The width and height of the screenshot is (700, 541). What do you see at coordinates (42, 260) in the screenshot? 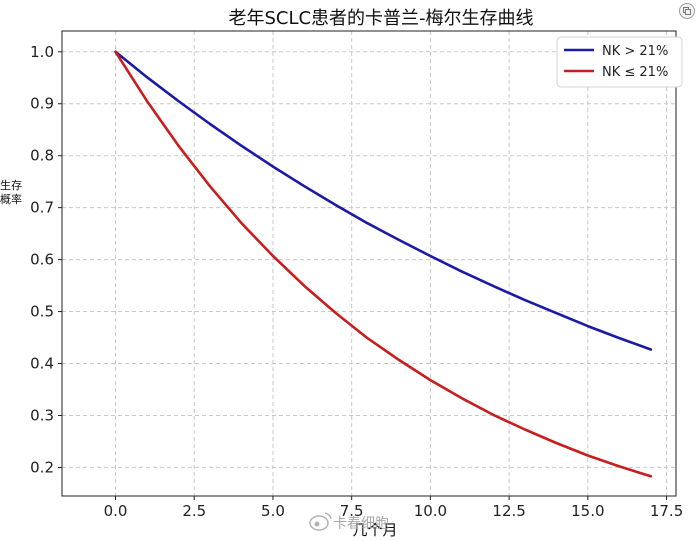
I see `y-tick-label: 0.6` at bounding box center [42, 260].